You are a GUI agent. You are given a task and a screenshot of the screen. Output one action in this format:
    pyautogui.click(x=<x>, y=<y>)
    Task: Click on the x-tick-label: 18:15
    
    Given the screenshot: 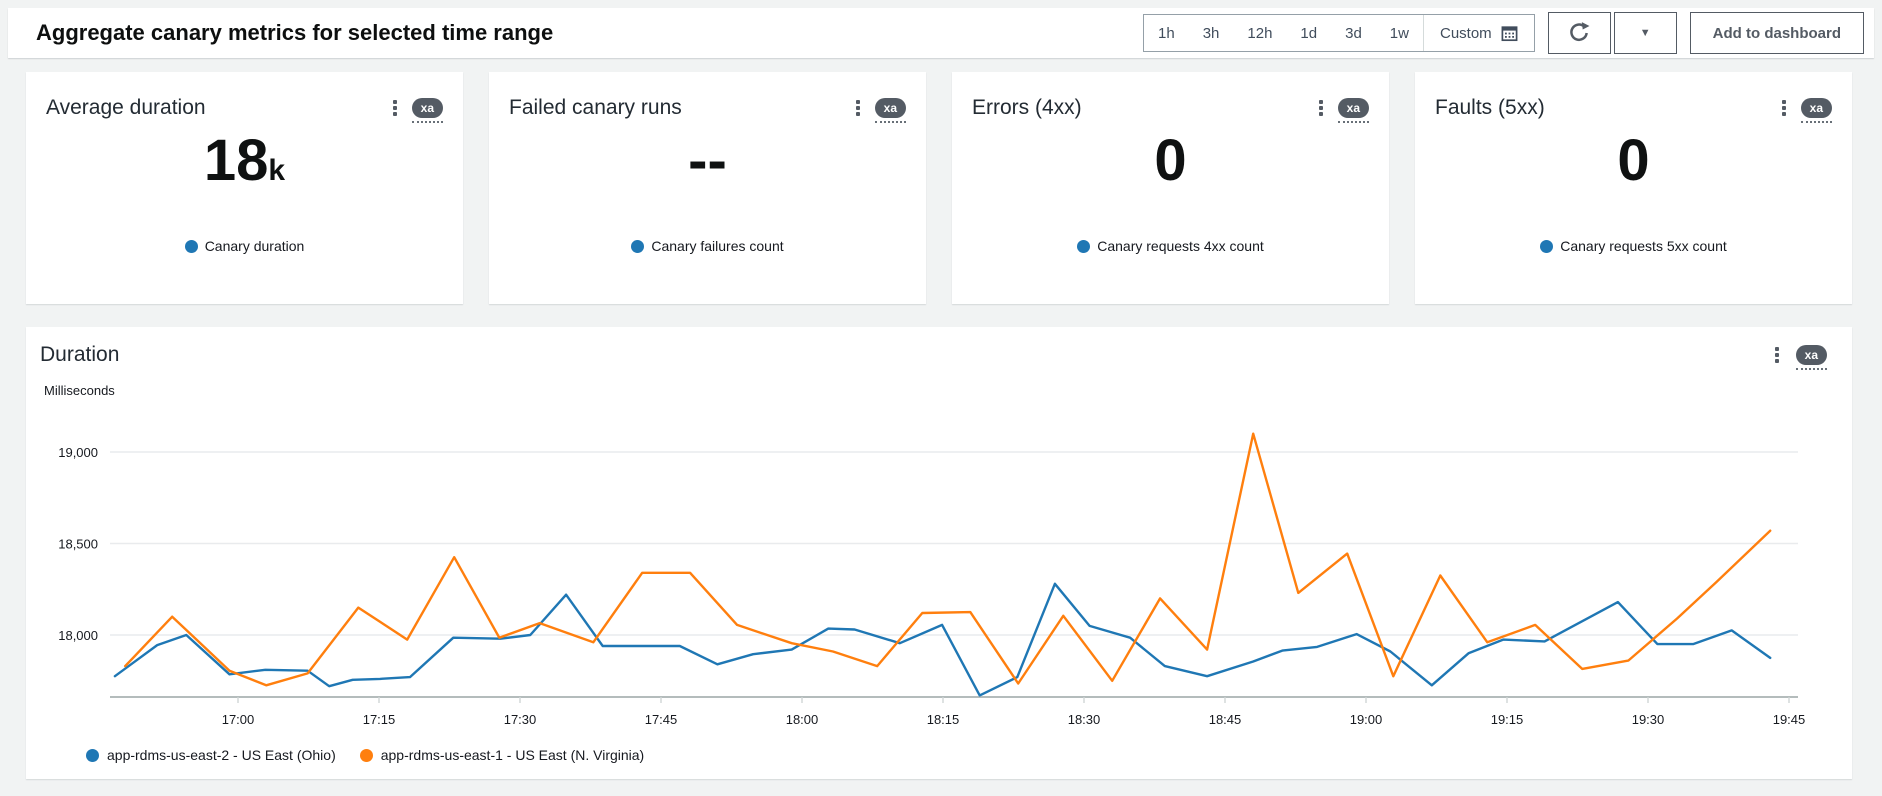 What is the action you would take?
    pyautogui.click(x=943, y=719)
    